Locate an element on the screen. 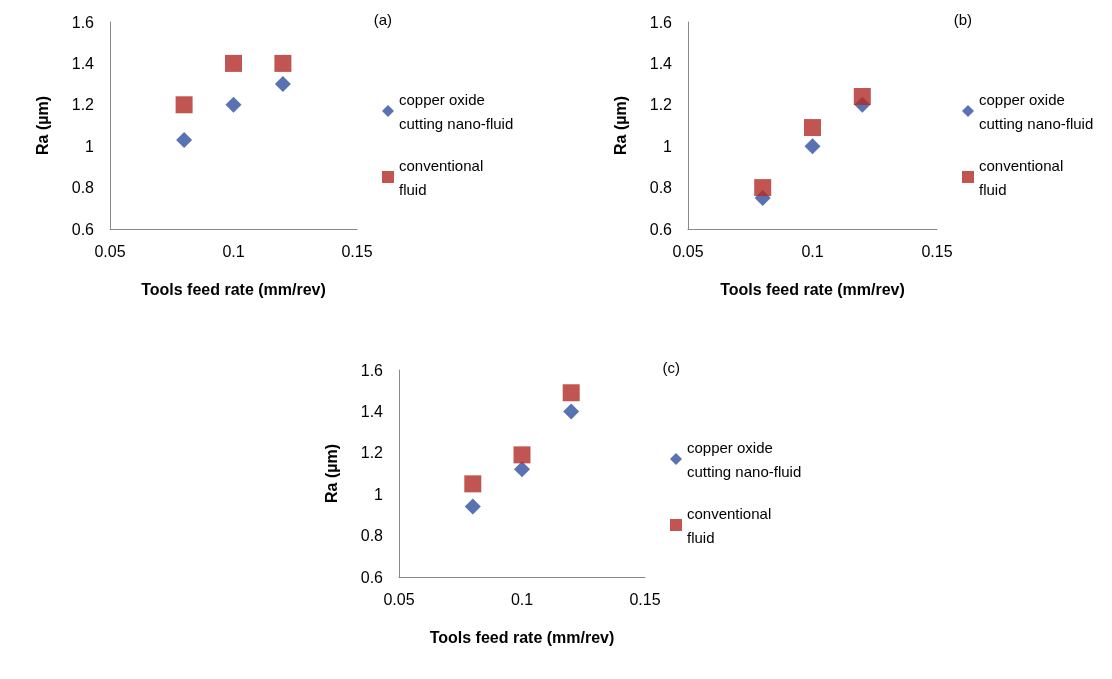 The image size is (1112, 679). chart-title: (a) is located at coordinates (383, 19).